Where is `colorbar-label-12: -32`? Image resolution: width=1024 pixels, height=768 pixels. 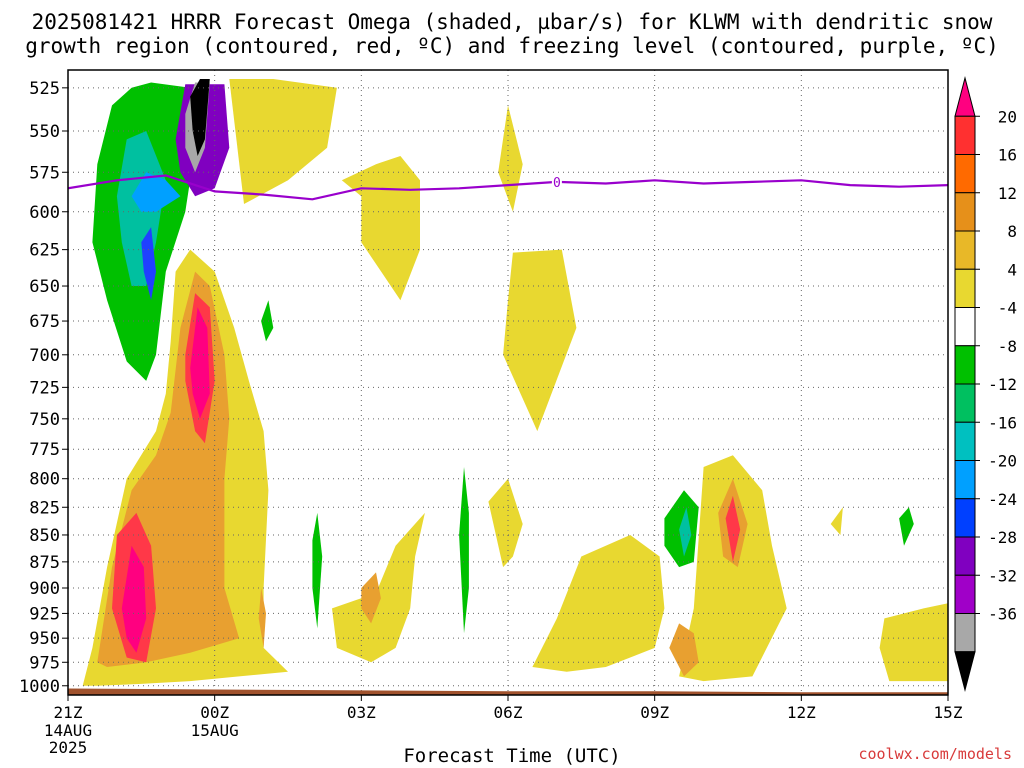 colorbar-label-12: -32 is located at coordinates (1002, 575).